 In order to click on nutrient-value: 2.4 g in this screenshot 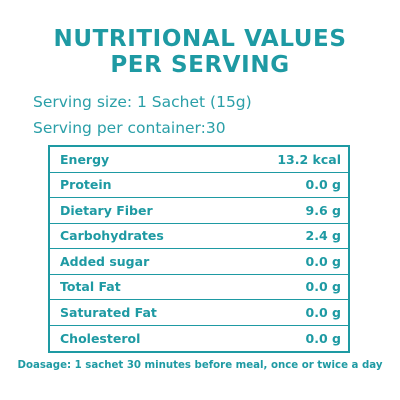, I will do `click(323, 236)`.